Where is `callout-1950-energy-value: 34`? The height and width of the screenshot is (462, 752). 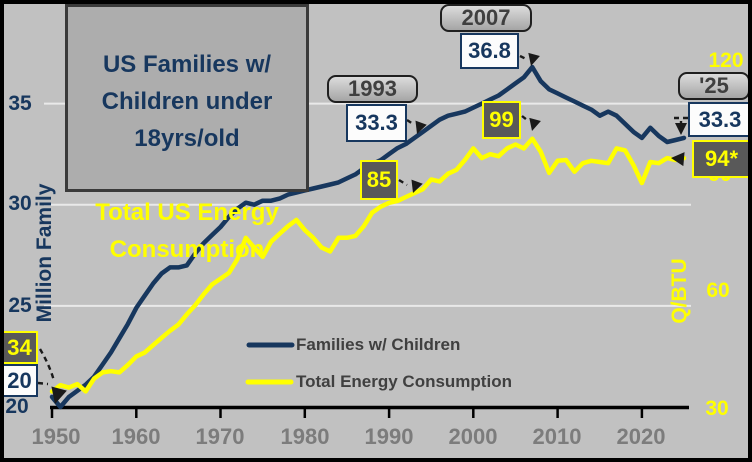 callout-1950-energy-value: 34 is located at coordinates (19, 347).